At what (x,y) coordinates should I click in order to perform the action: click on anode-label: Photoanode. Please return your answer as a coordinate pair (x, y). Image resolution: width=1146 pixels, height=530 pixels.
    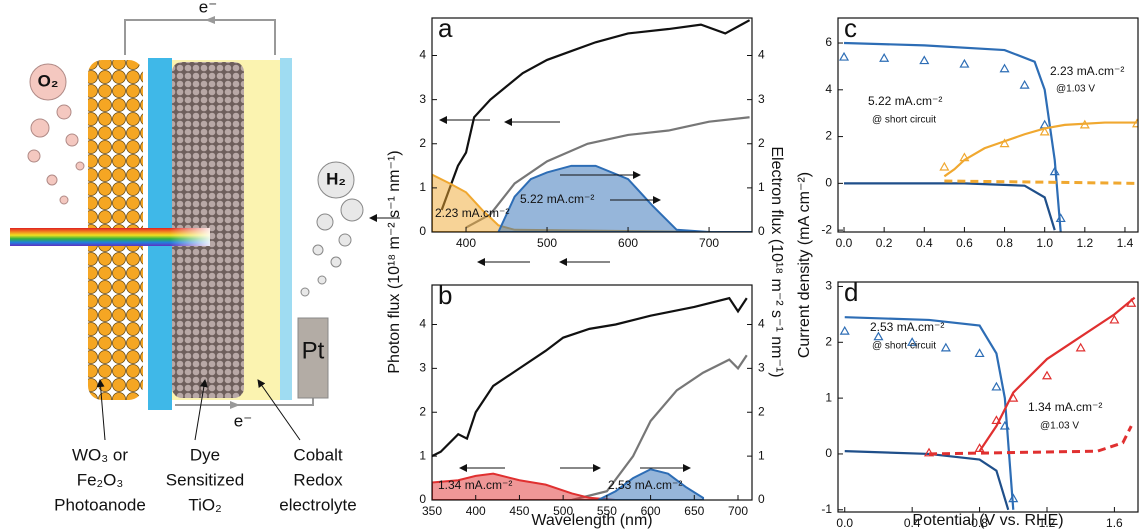
    Looking at the image, I should click on (100, 504).